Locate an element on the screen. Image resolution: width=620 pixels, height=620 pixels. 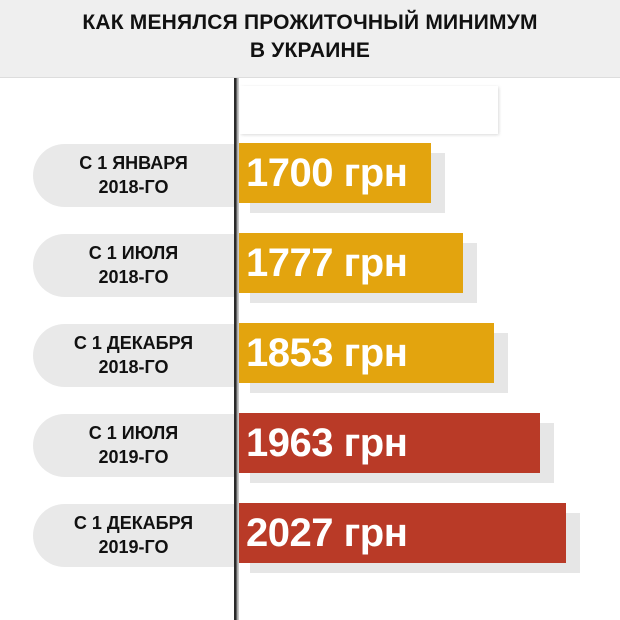
title-line-1: КАК МЕНЯЛСЯ ПРОЖИТОЧНЫЙ МИНИМУМ is located at coordinates (310, 22).